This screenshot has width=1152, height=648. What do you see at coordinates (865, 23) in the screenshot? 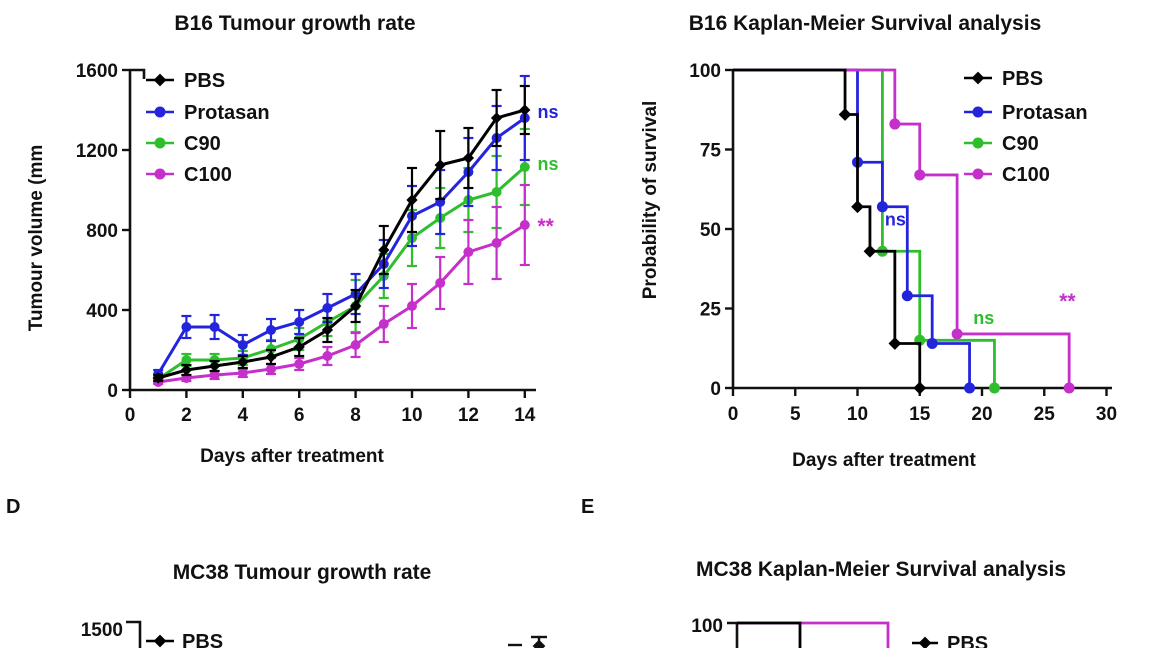
I see `chart-title: B16 Kaplan-Meier Survival analysis` at bounding box center [865, 23].